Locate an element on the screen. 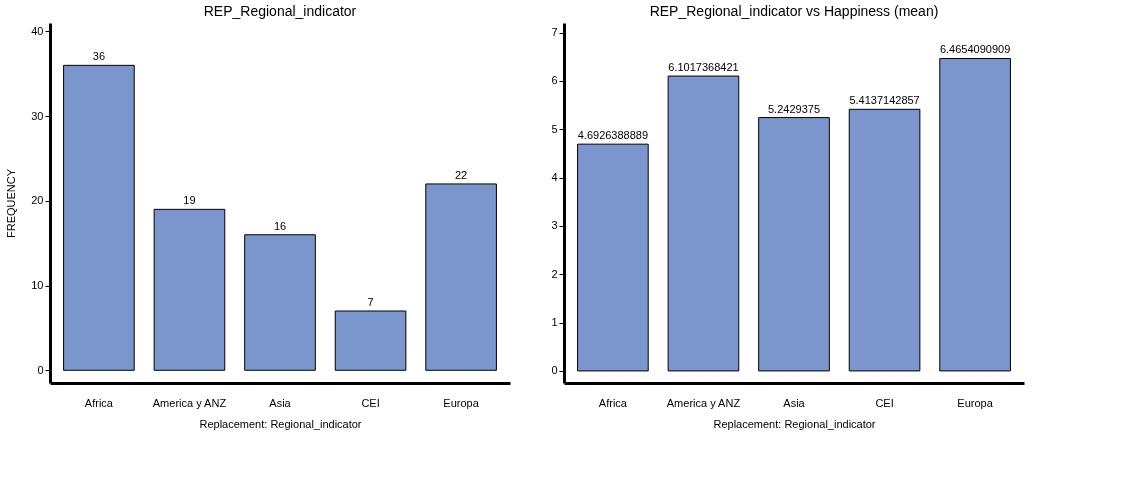  y-tick-label: 6 is located at coordinates (554, 80).